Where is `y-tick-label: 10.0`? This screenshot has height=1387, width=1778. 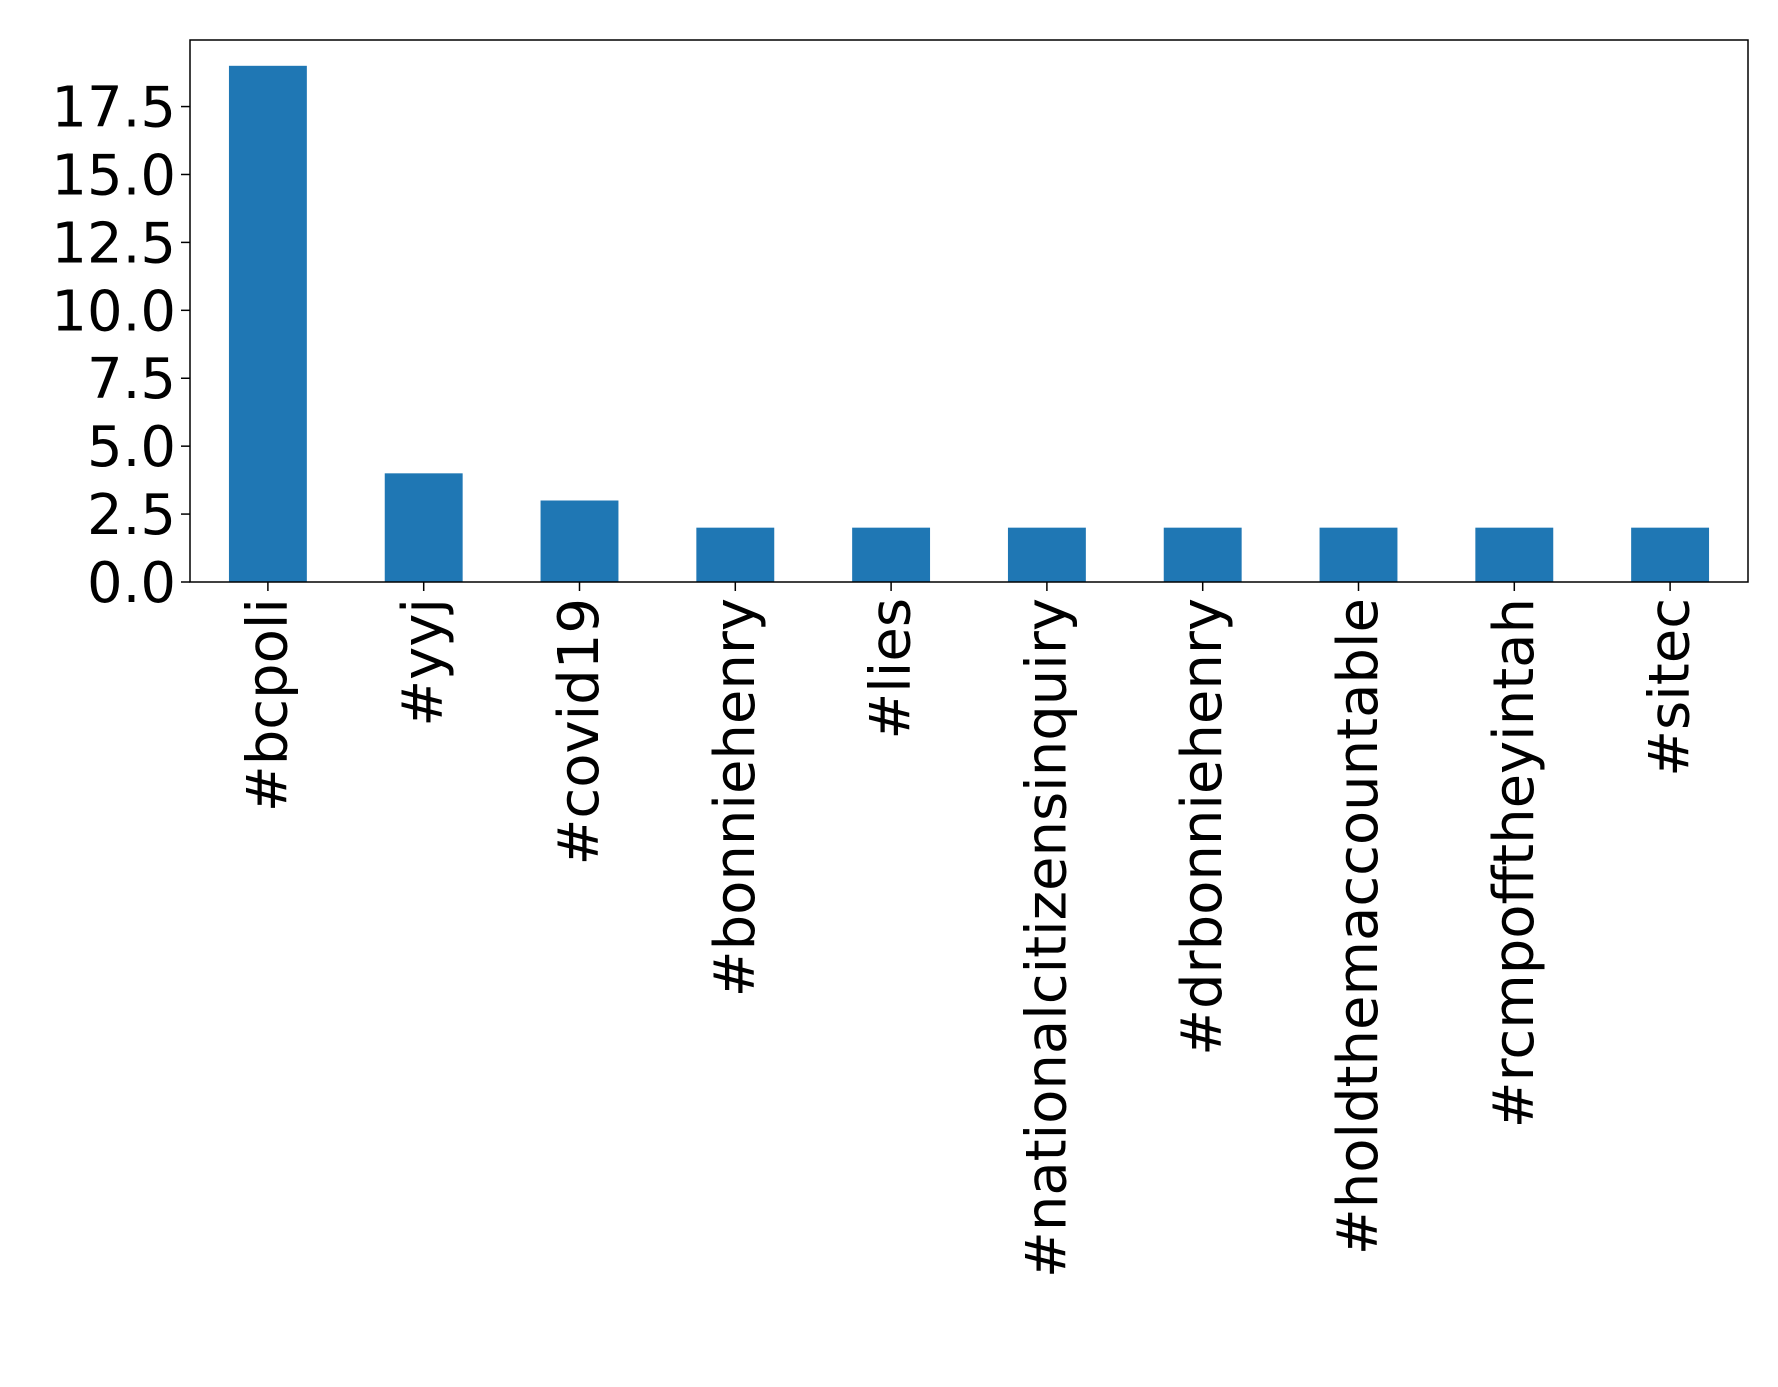 y-tick-label: 10.0 is located at coordinates (113, 311).